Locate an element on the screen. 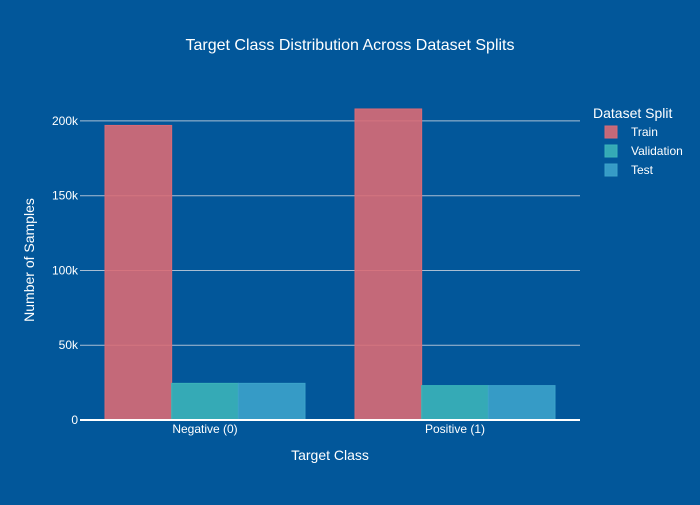 The image size is (700, 505). y-tick-label: 0 is located at coordinates (74, 420).